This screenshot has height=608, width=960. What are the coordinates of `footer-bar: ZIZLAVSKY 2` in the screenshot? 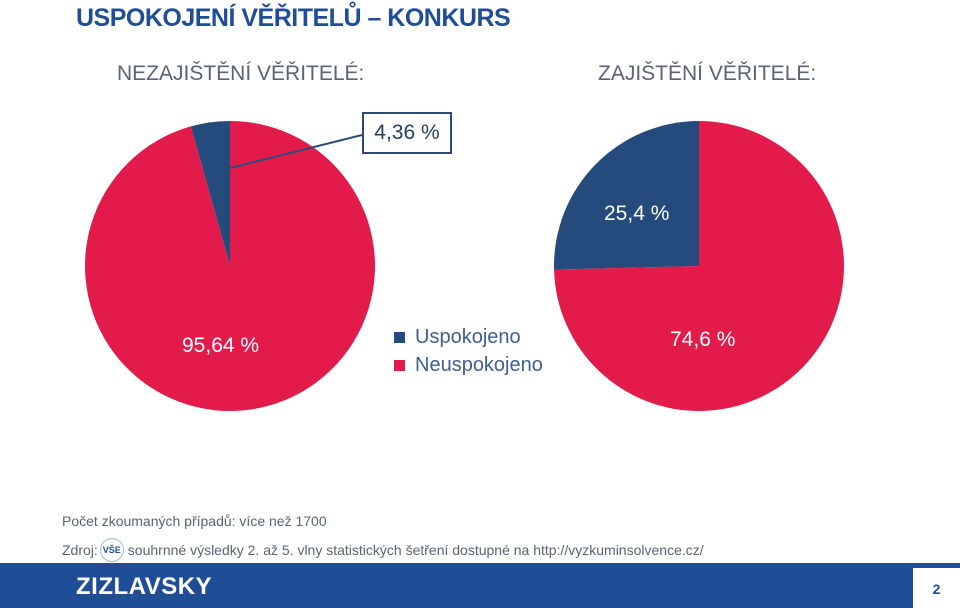 It's located at (480, 585).